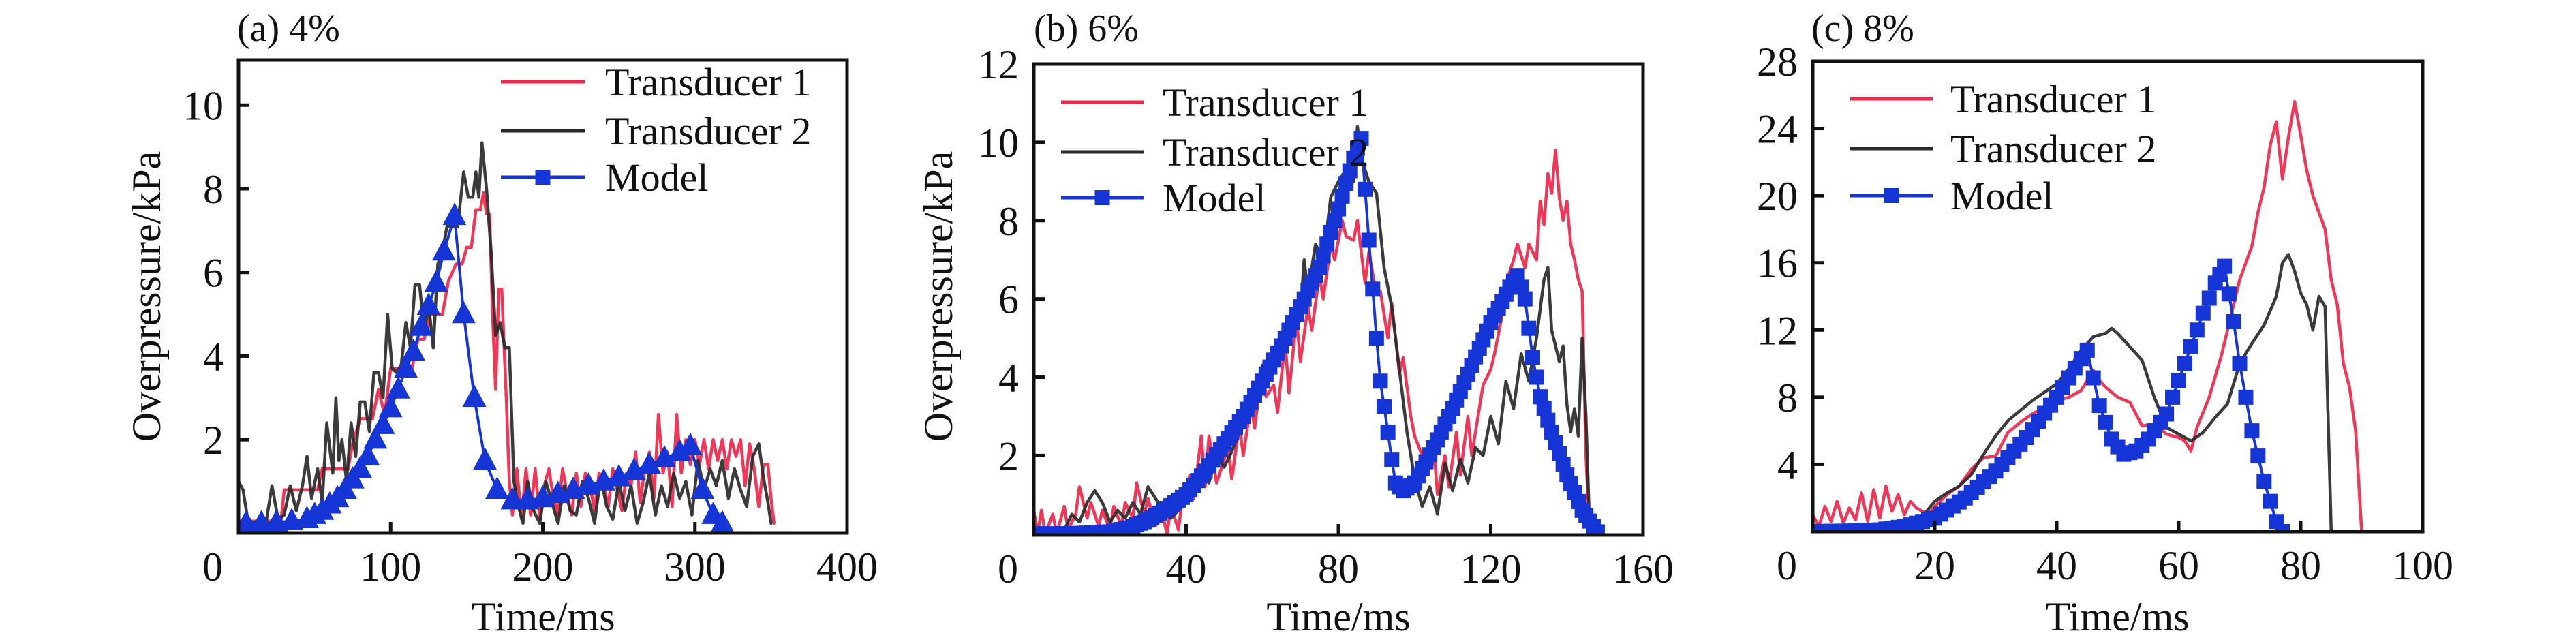 The height and width of the screenshot is (644, 2576). What do you see at coordinates (543, 616) in the screenshot?
I see `panel-a-xlabel: Time/ms` at bounding box center [543, 616].